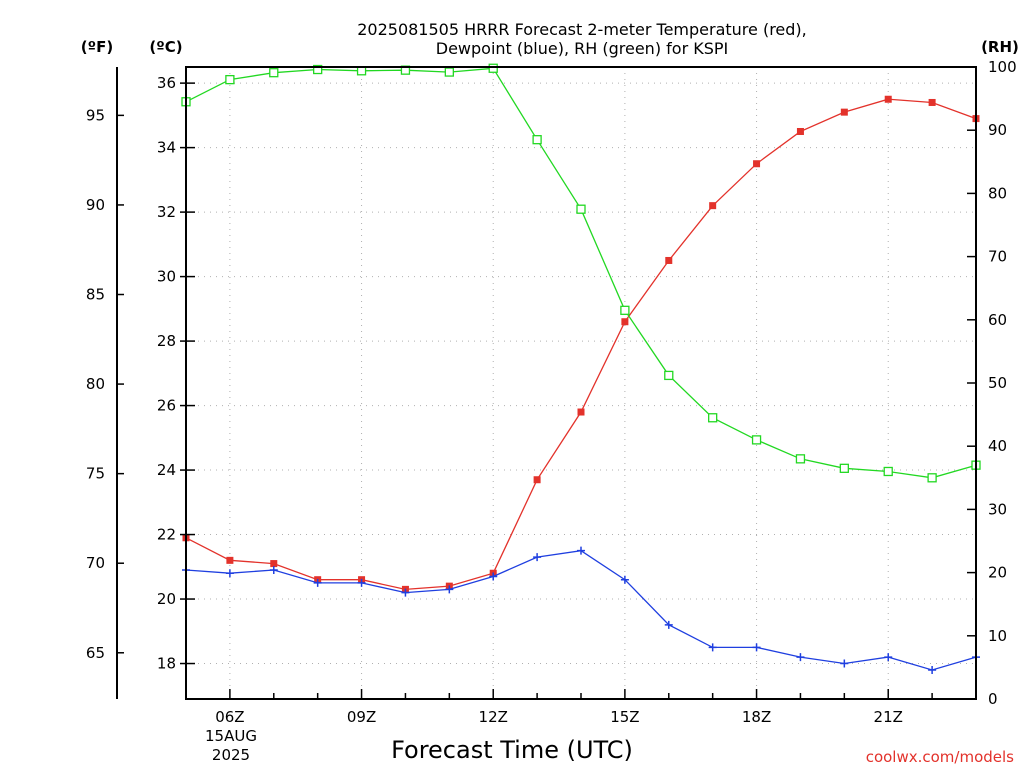 The image size is (1024, 768). I want to click on time-tick-label: 15Z, so click(624, 717).